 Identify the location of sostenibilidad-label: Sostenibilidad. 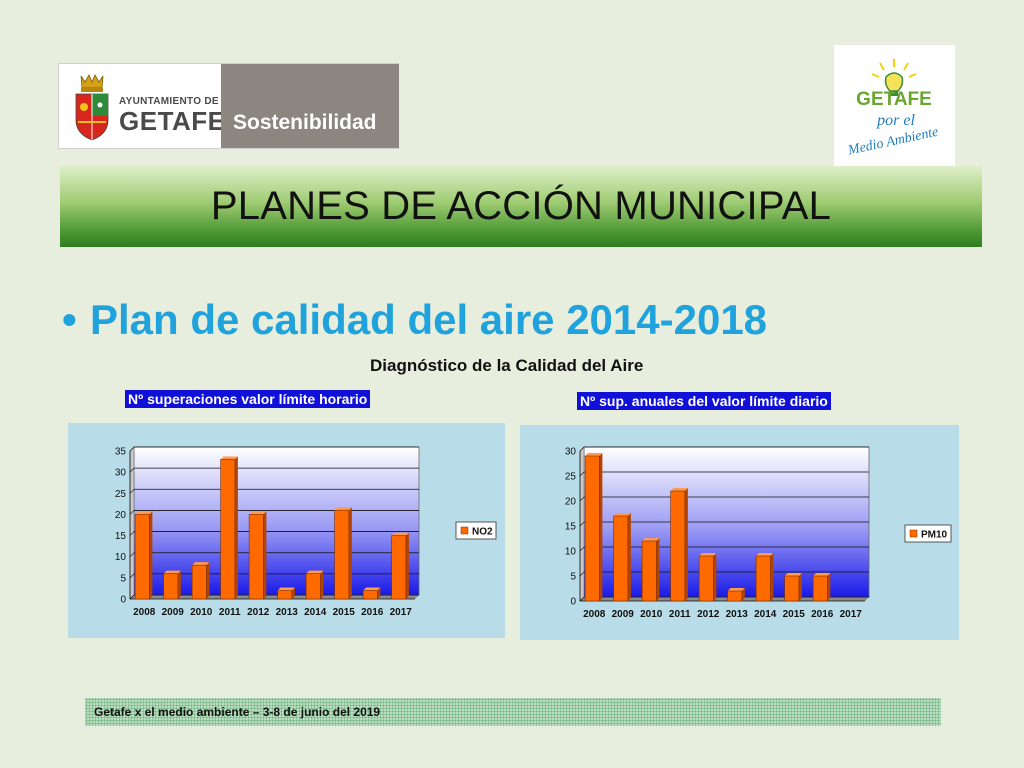
(305, 122).